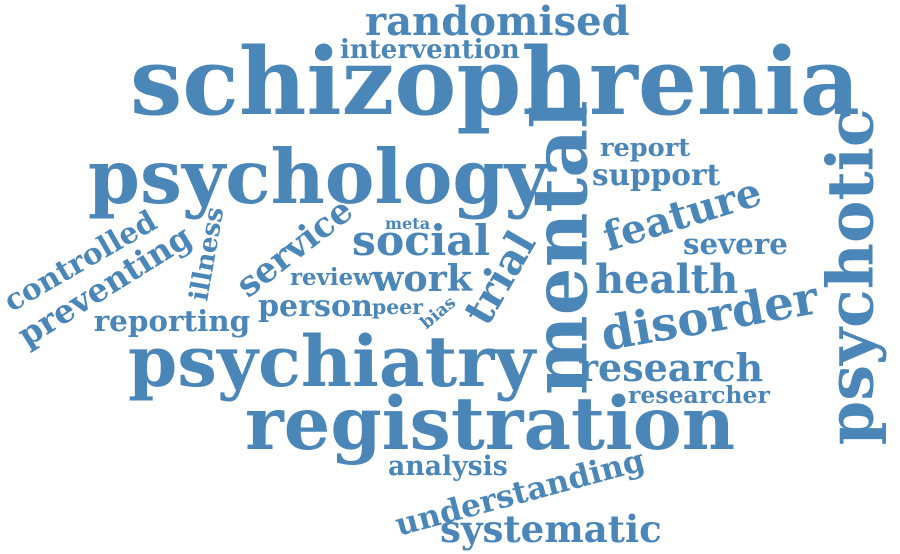 This screenshot has height=554, width=900. What do you see at coordinates (645, 147) in the screenshot?
I see `word-report: report` at bounding box center [645, 147].